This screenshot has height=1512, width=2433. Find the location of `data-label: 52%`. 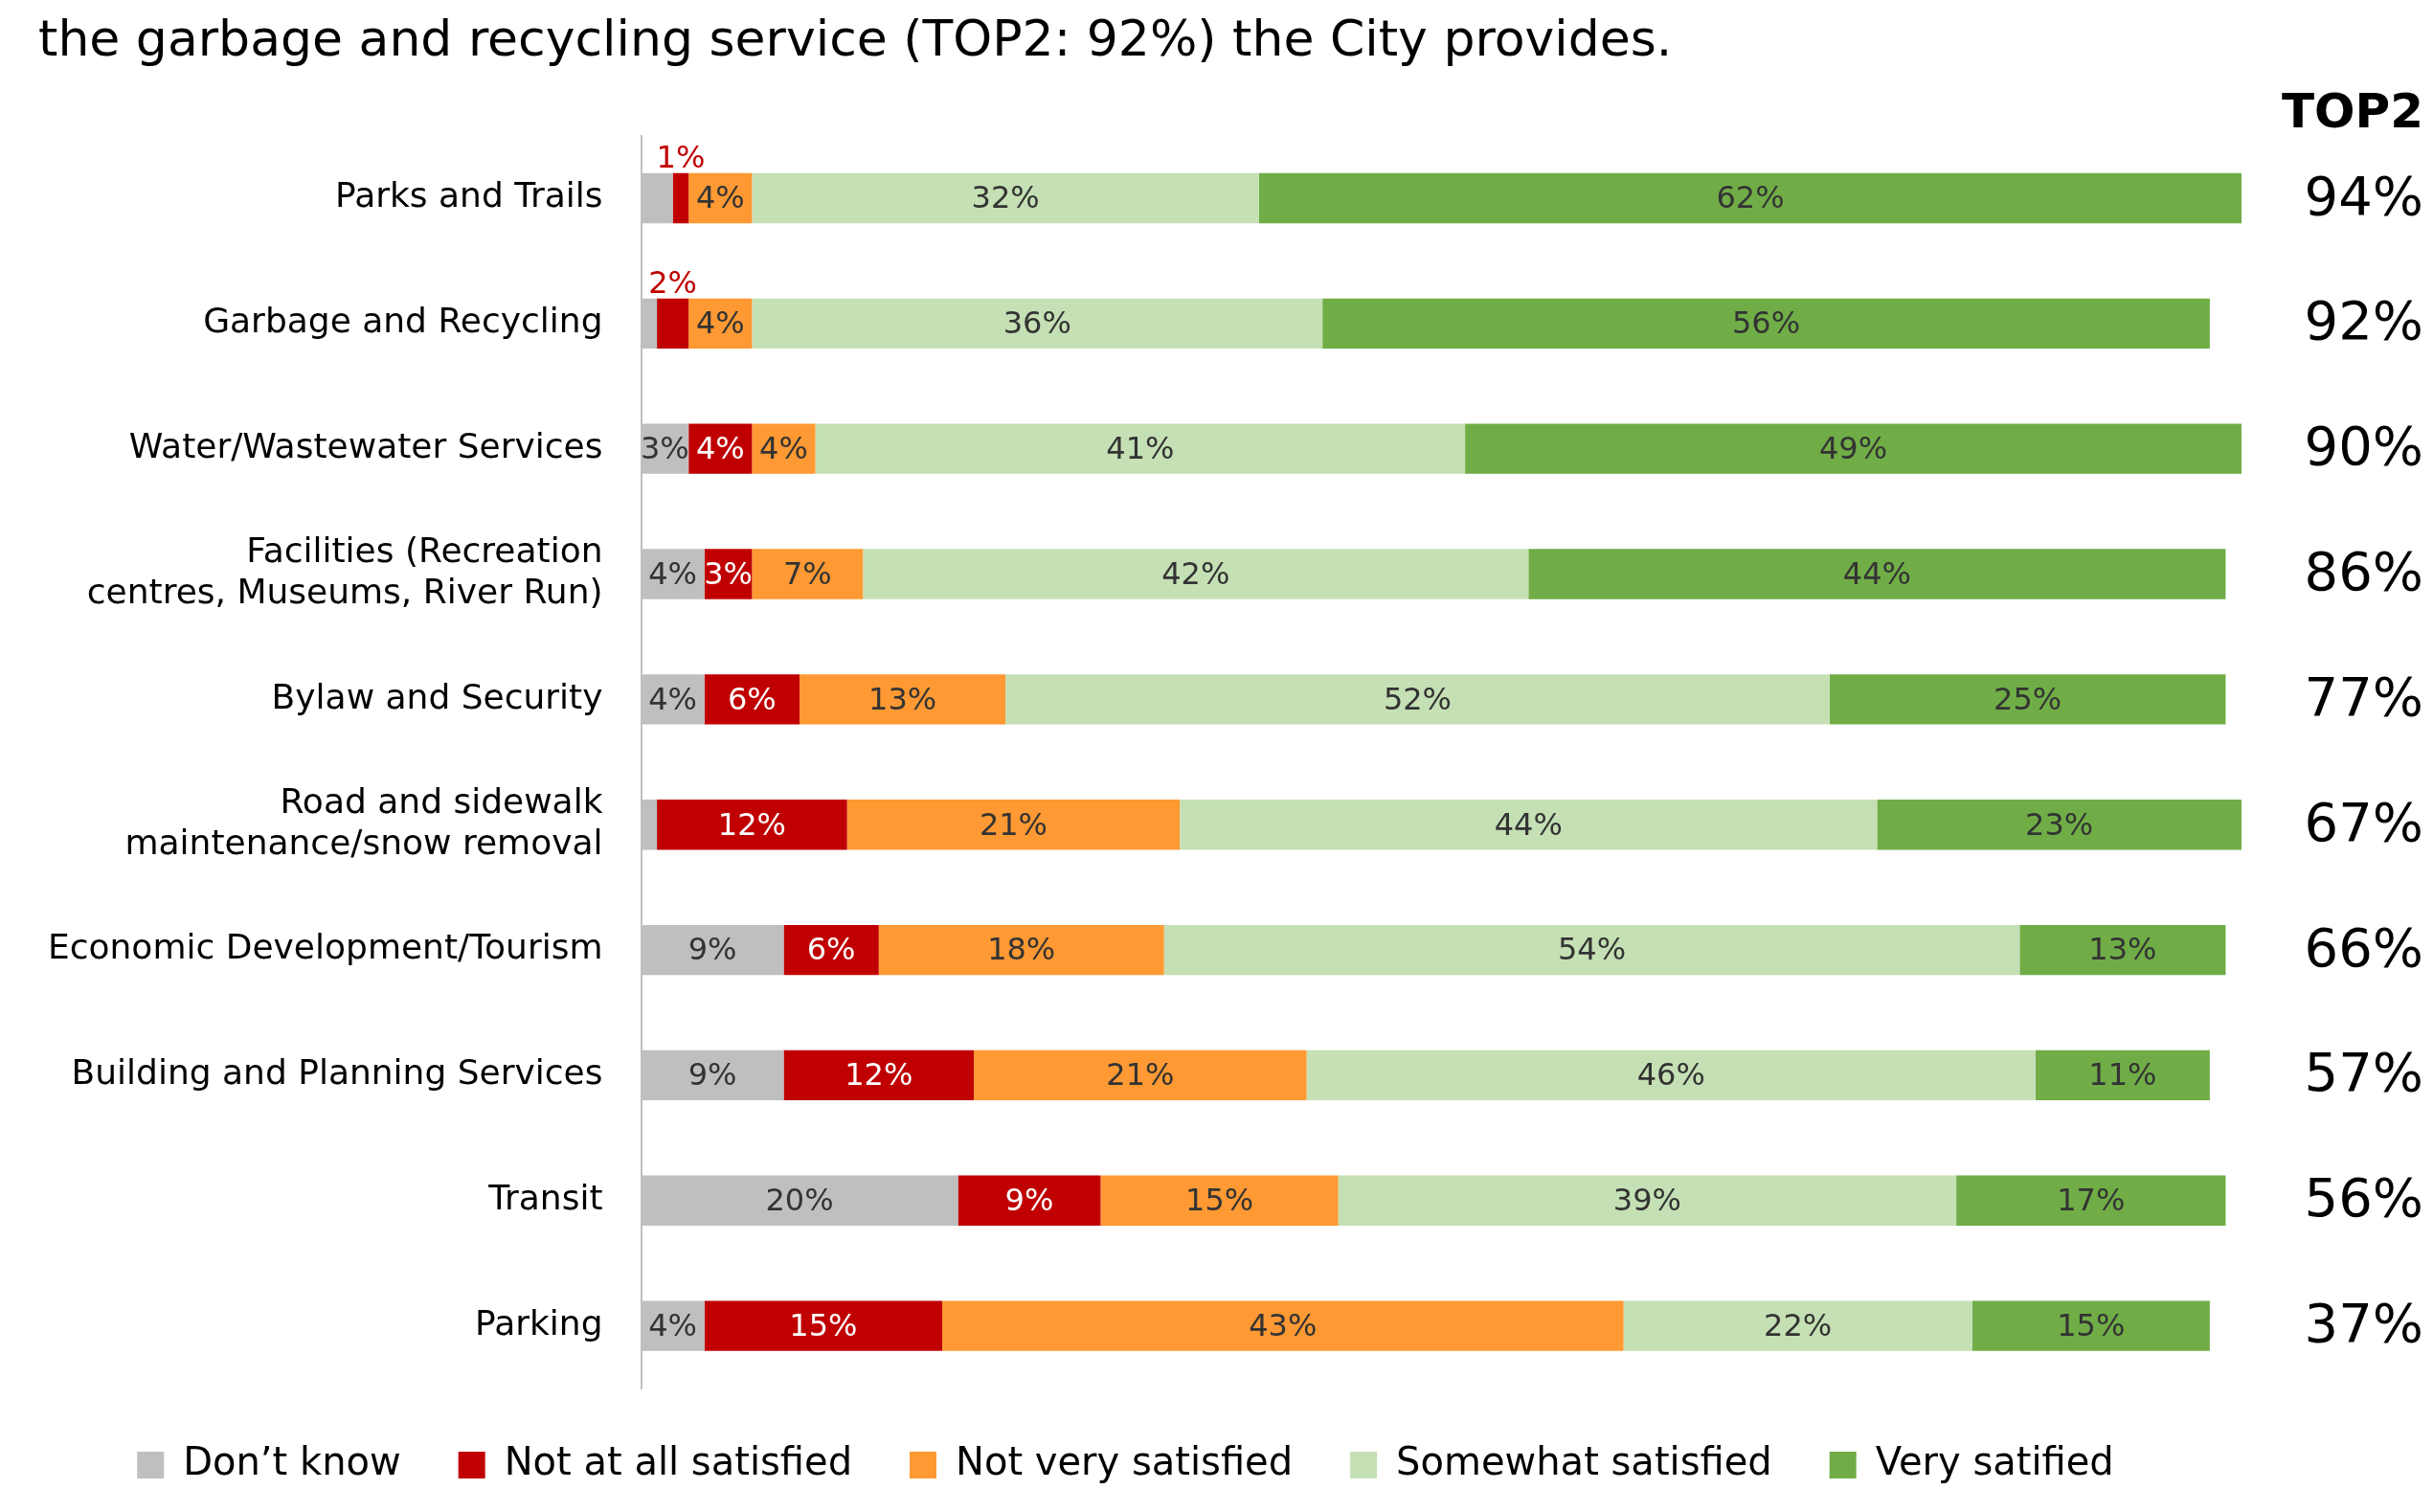

data-label: 52% is located at coordinates (1418, 698).